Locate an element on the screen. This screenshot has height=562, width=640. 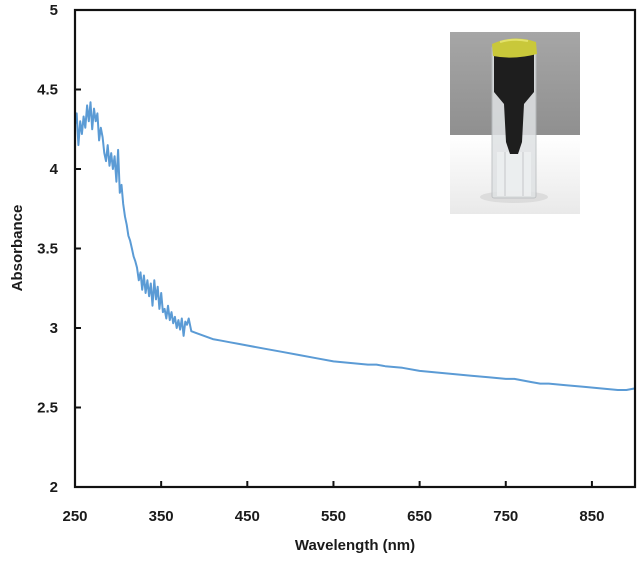
cuvette-inset-photo is located at coordinates (515, 123).